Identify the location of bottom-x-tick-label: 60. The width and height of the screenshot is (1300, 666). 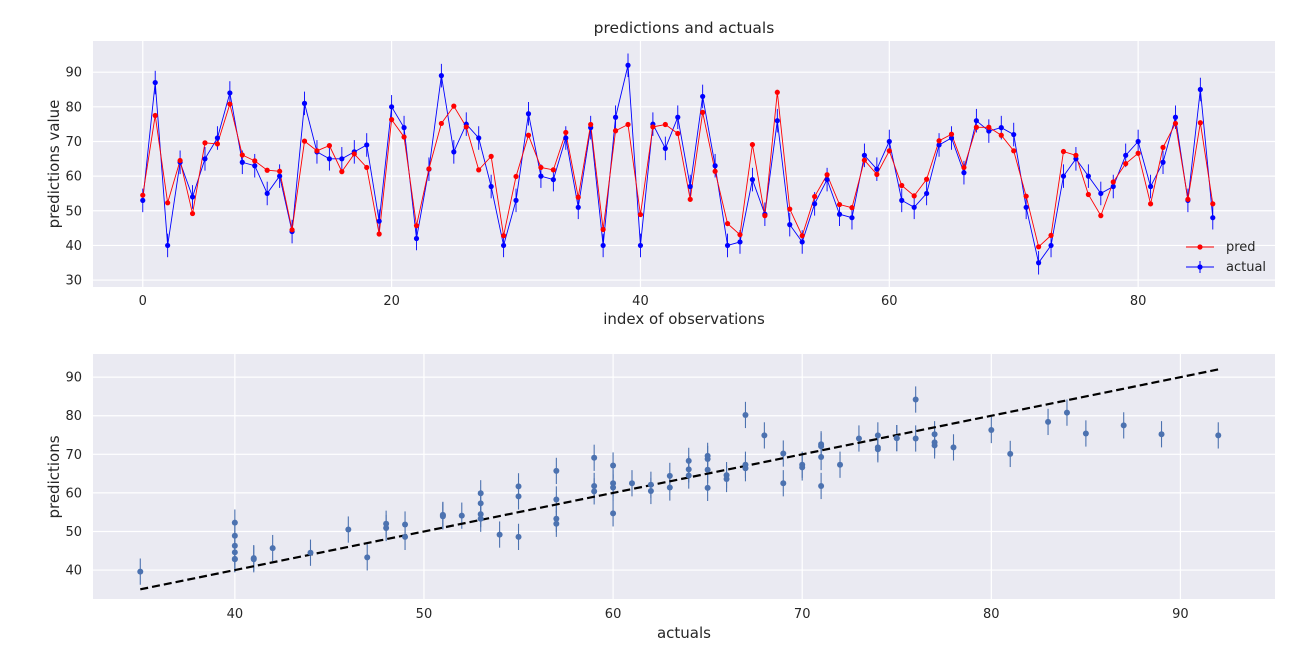
(613, 614).